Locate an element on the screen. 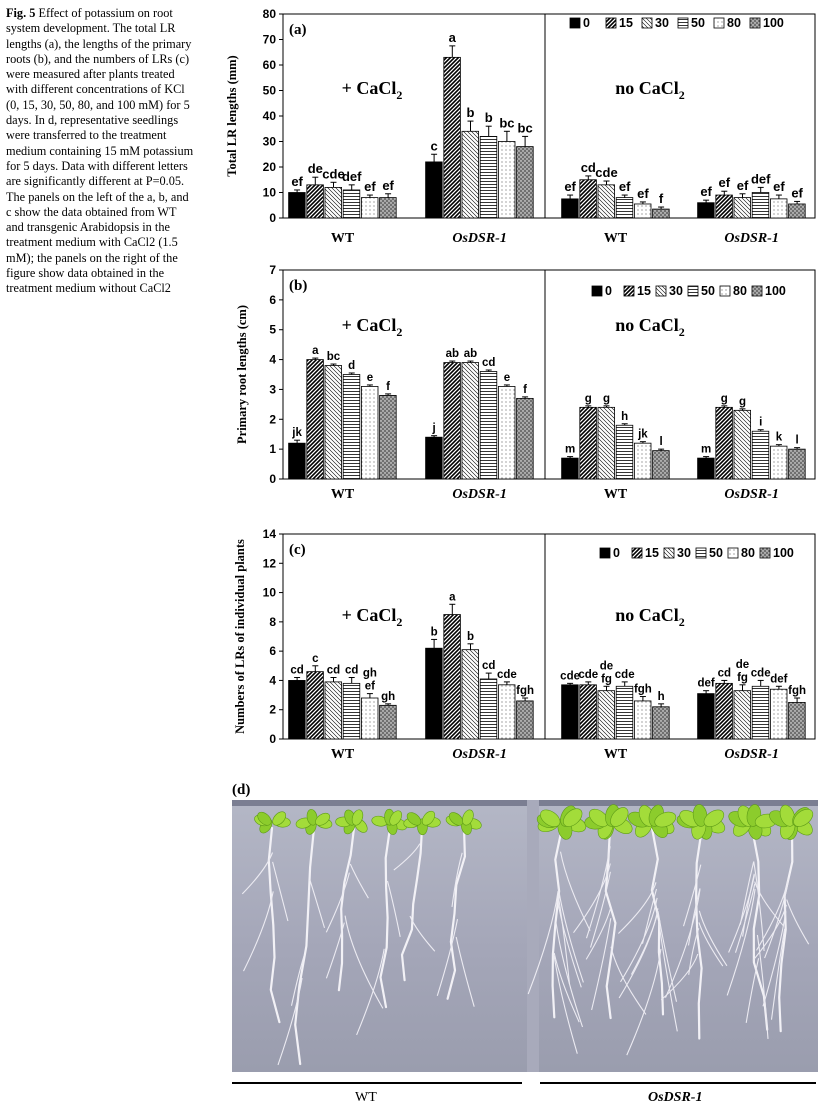  y-tick-label: 60 is located at coordinates (270, 65).